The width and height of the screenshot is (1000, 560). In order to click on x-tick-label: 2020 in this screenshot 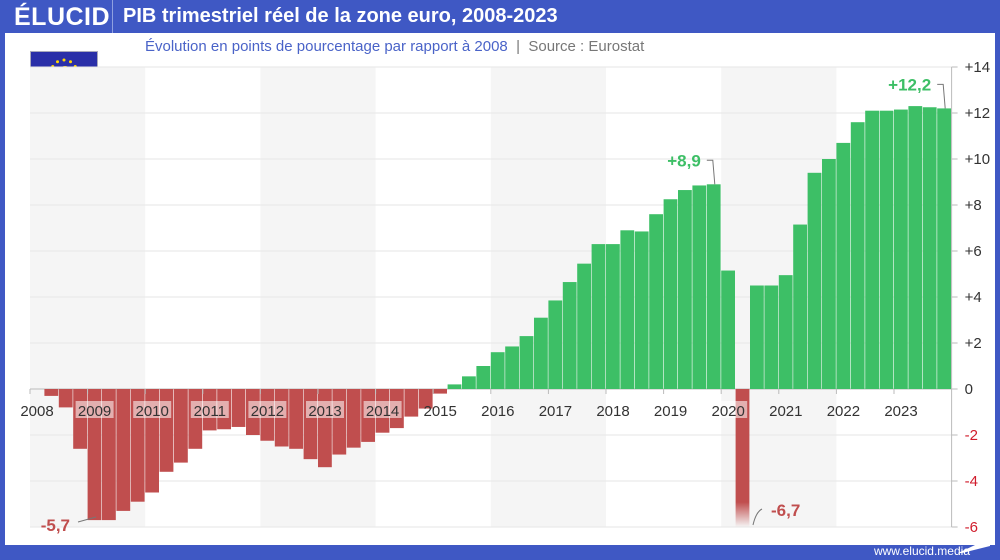, I will do `click(728, 411)`.